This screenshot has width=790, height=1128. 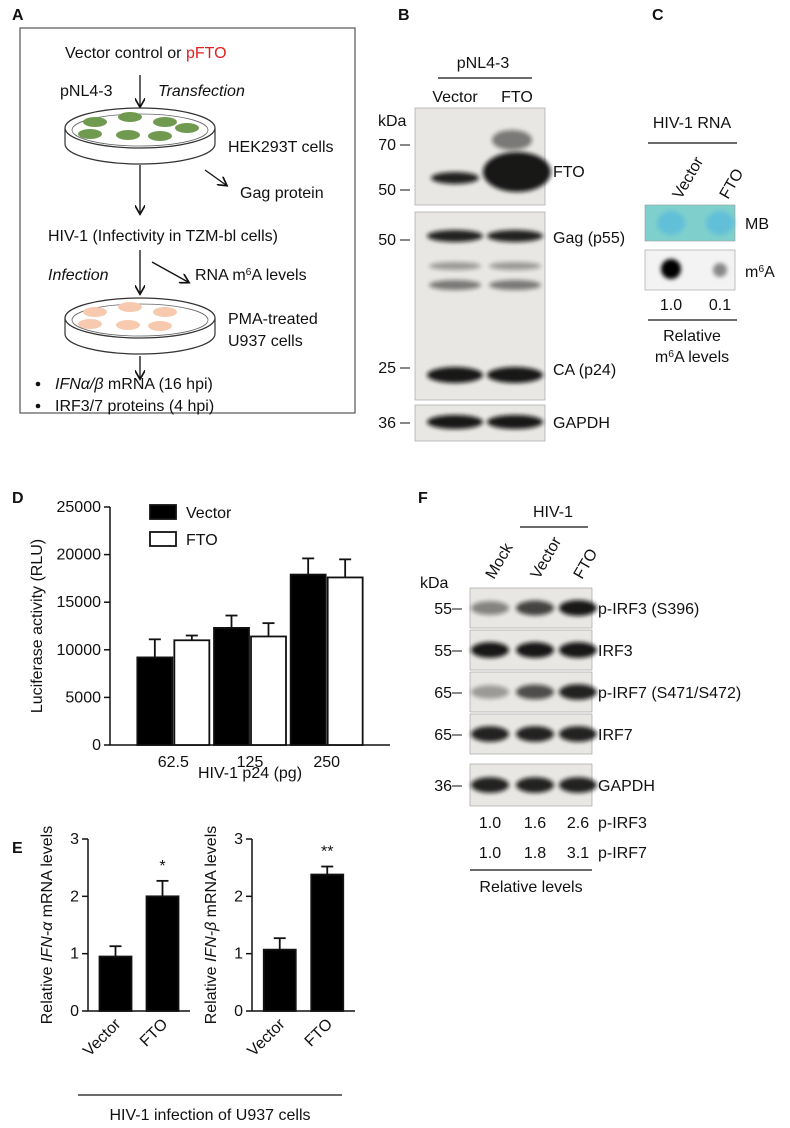 What do you see at coordinates (584, 370) in the screenshot?
I see `band-label: CA (p24)` at bounding box center [584, 370].